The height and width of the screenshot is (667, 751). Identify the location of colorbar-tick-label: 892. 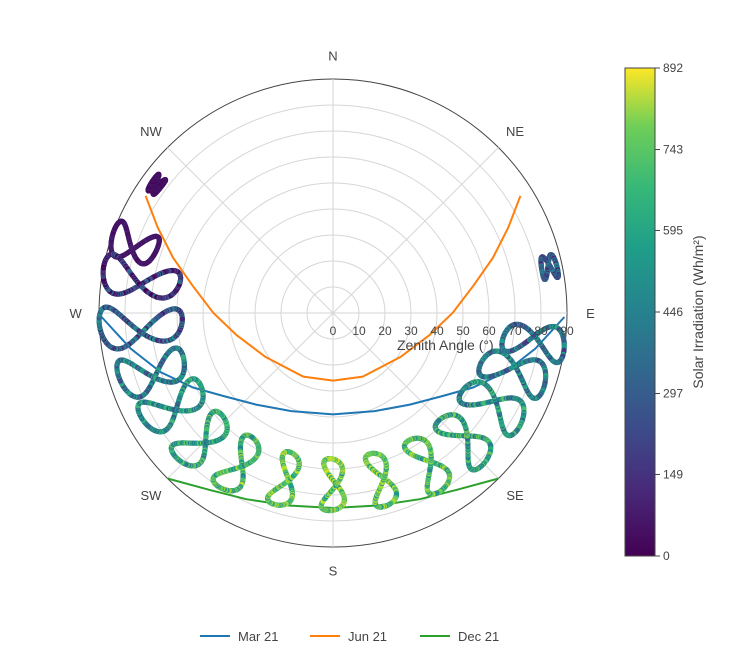
(673, 68).